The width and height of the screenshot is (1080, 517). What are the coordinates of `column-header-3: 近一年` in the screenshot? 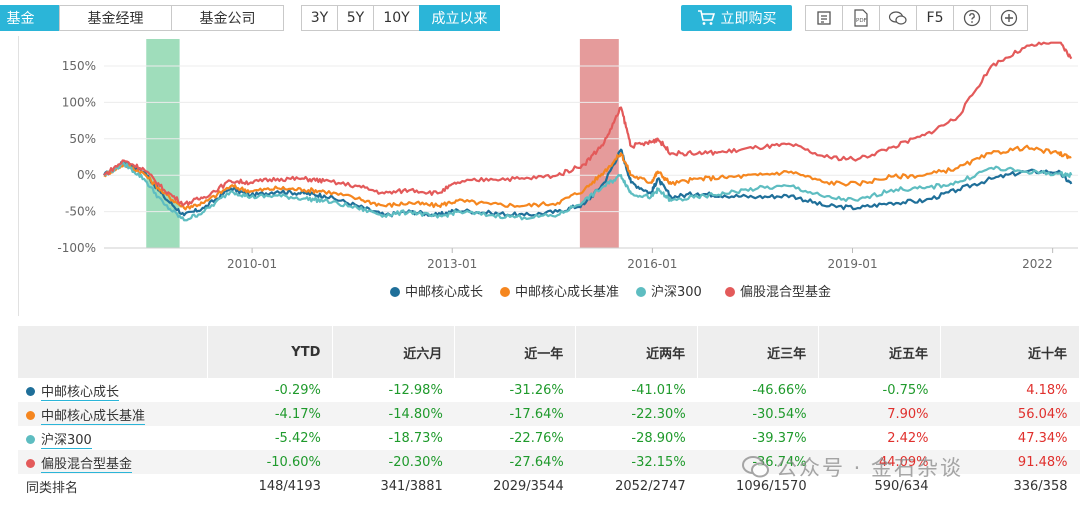 It's located at (515, 352).